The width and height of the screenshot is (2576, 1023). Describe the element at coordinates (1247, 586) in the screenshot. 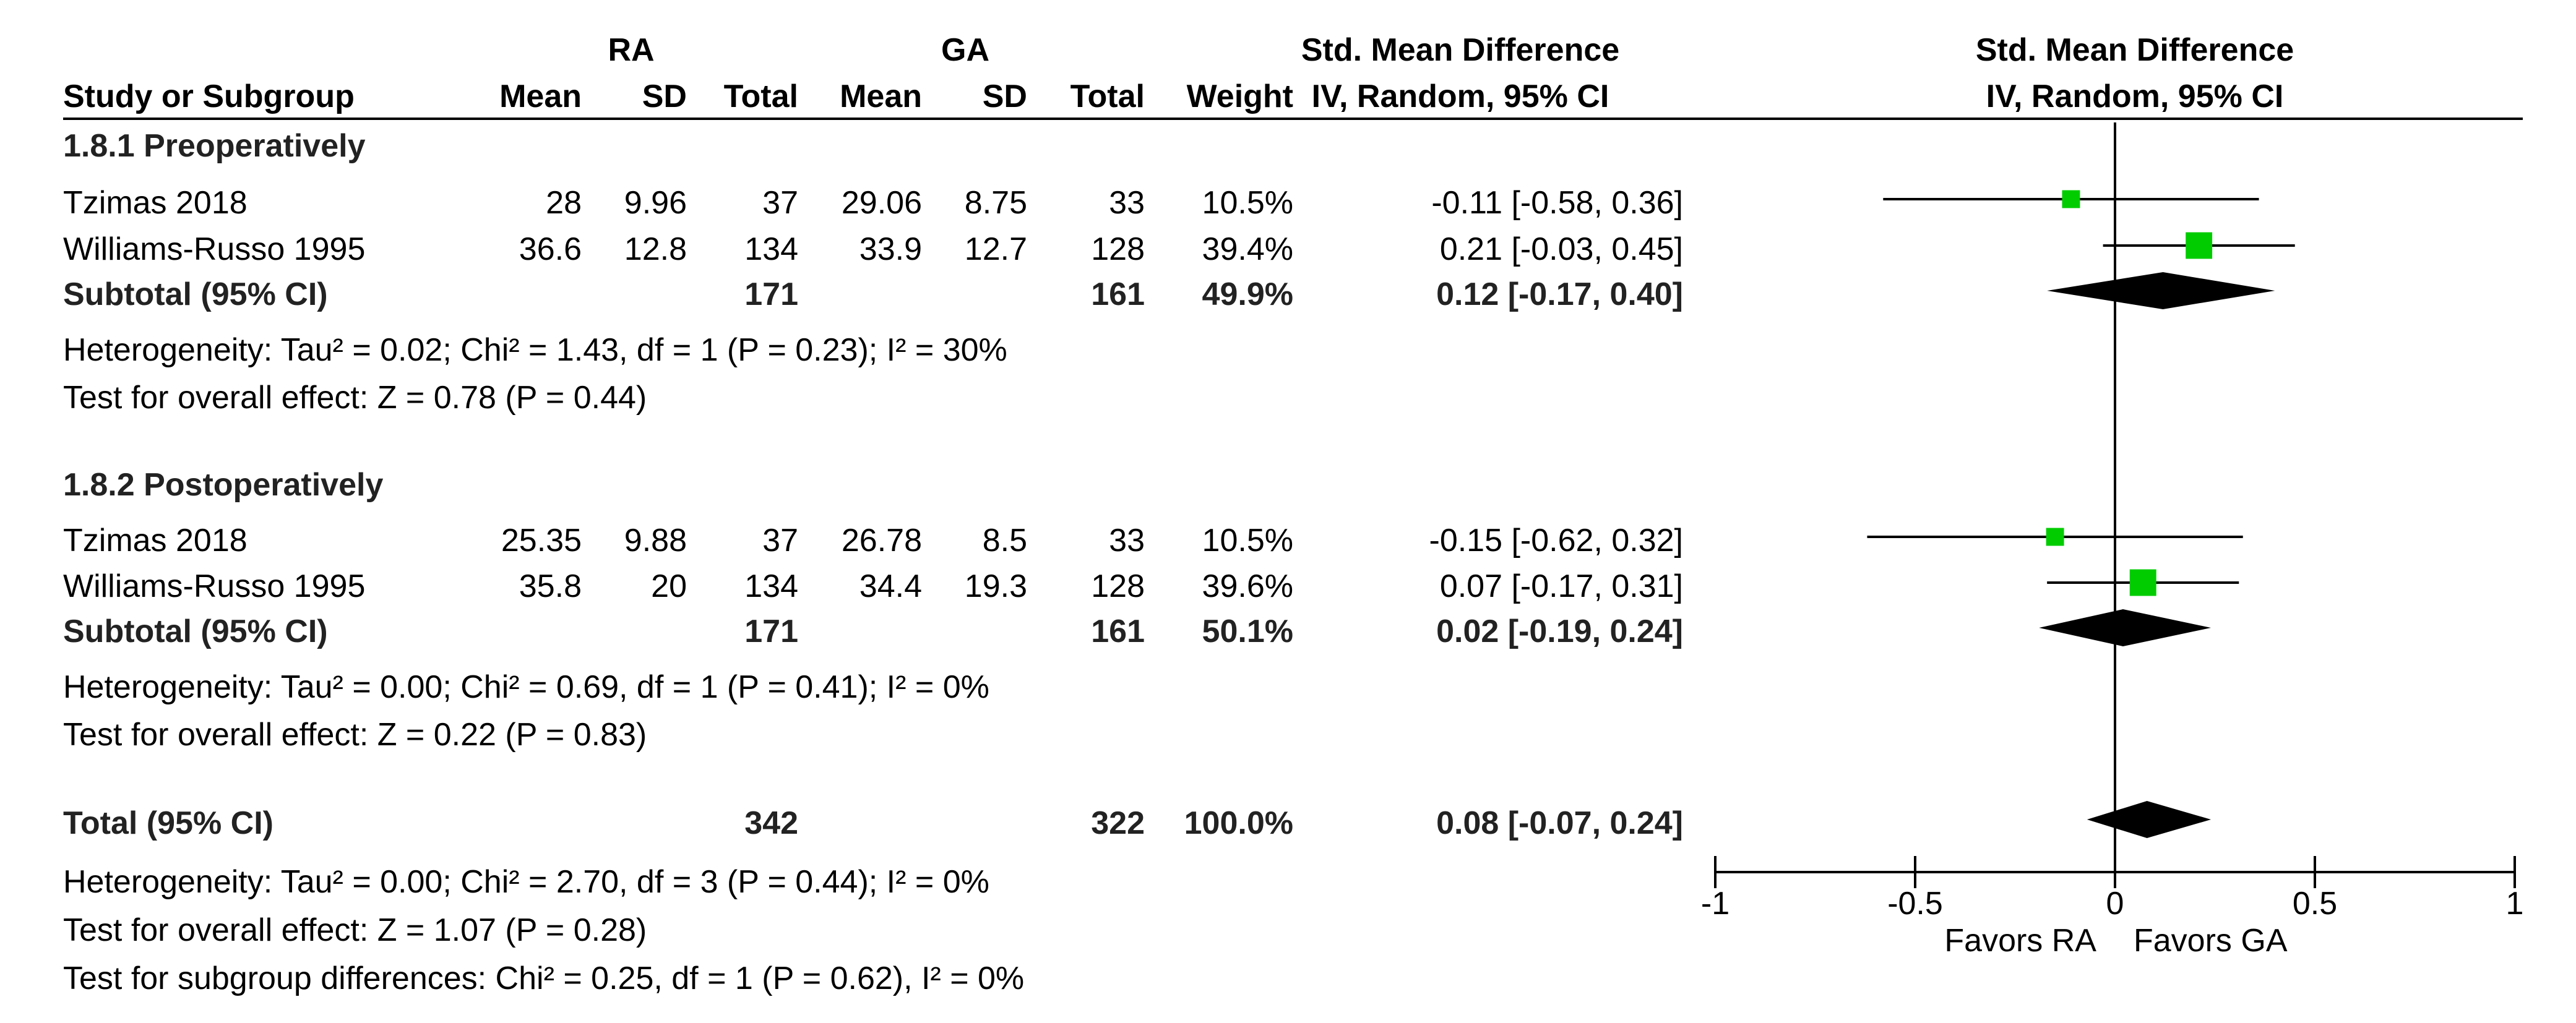

I see `weight: 39.6%` at that location.